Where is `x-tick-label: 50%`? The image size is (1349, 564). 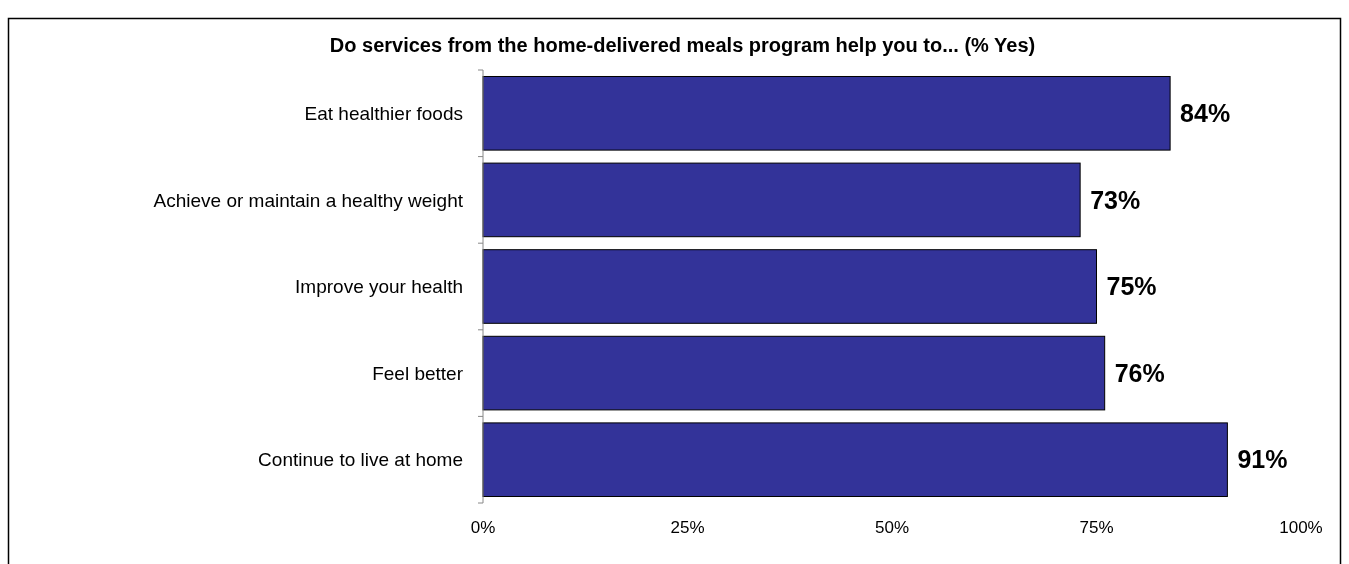
x-tick-label: 50% is located at coordinates (892, 527).